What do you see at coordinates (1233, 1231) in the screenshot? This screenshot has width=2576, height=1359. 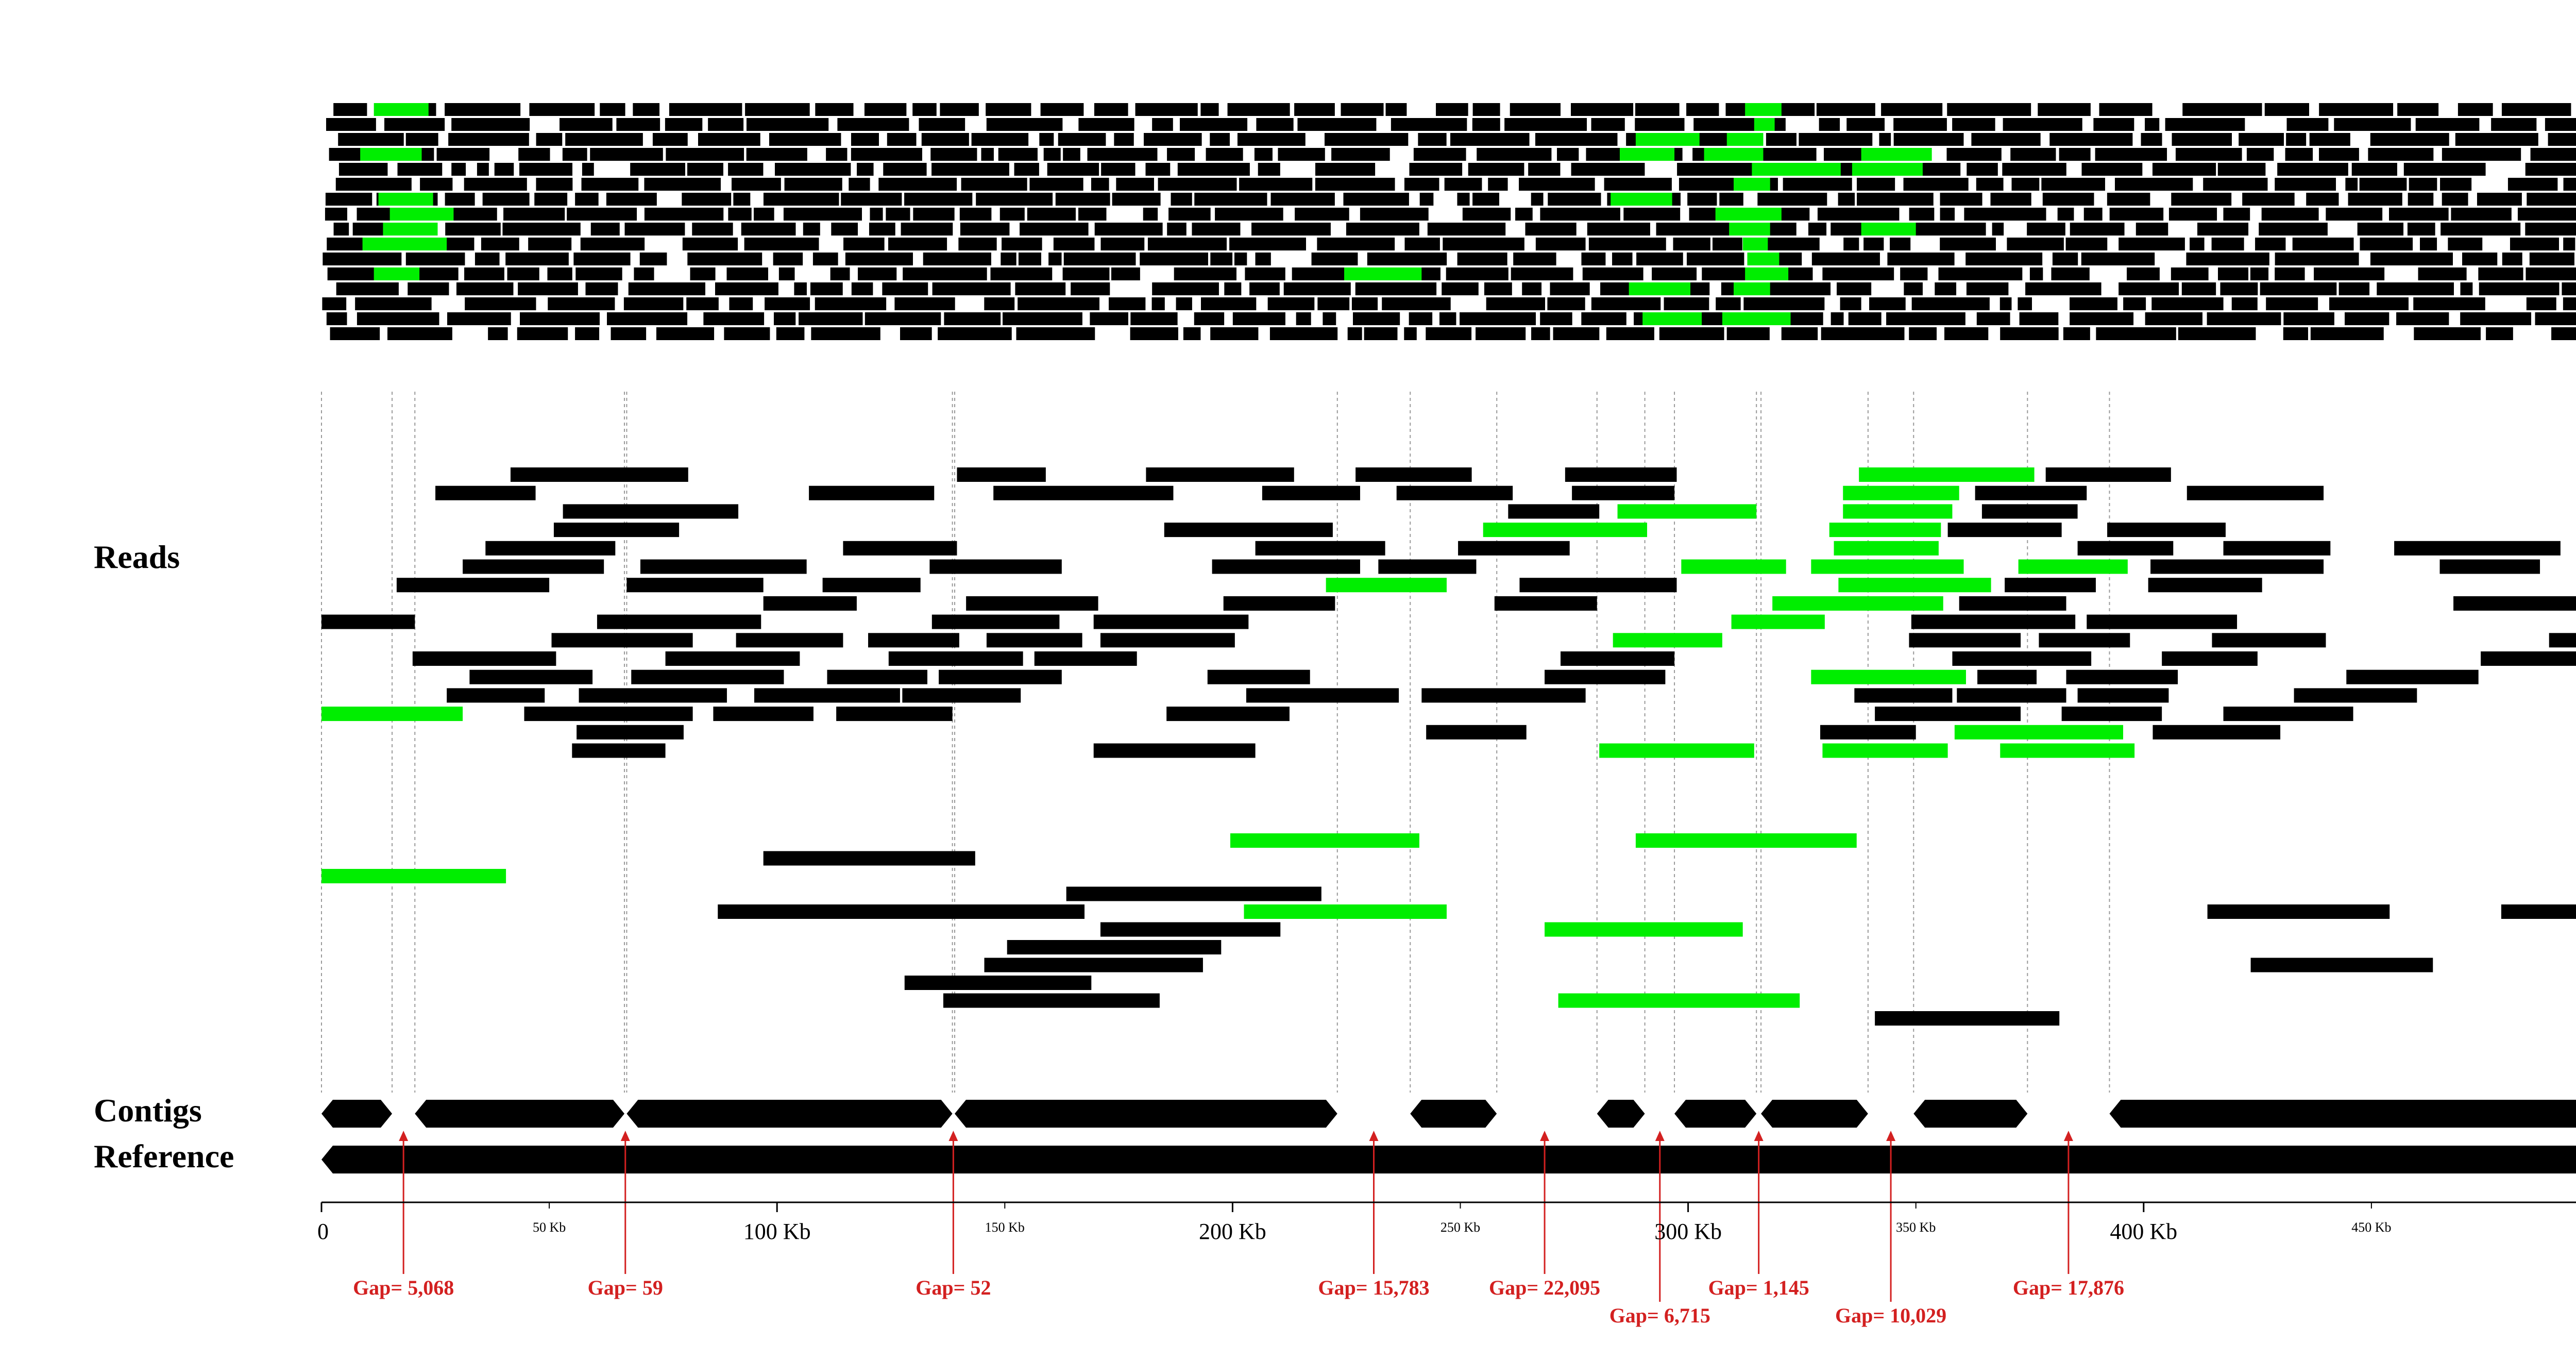 I see `axis-major-tick-label: 200 Kb` at bounding box center [1233, 1231].